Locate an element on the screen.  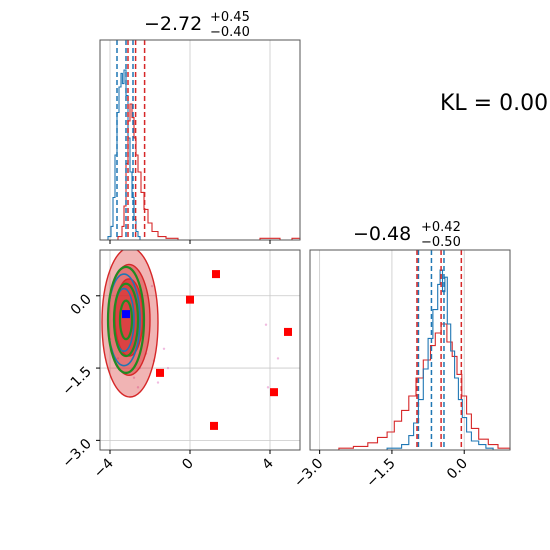
joint-panel-frame is located at coordinates (200, 350).